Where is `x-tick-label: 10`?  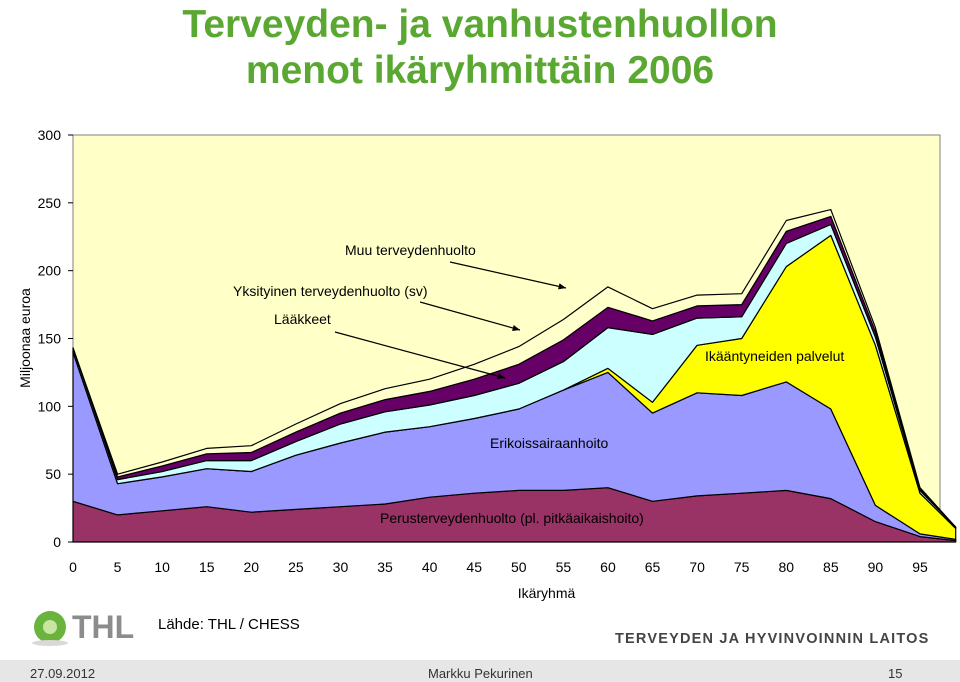 x-tick-label: 10 is located at coordinates (162, 567).